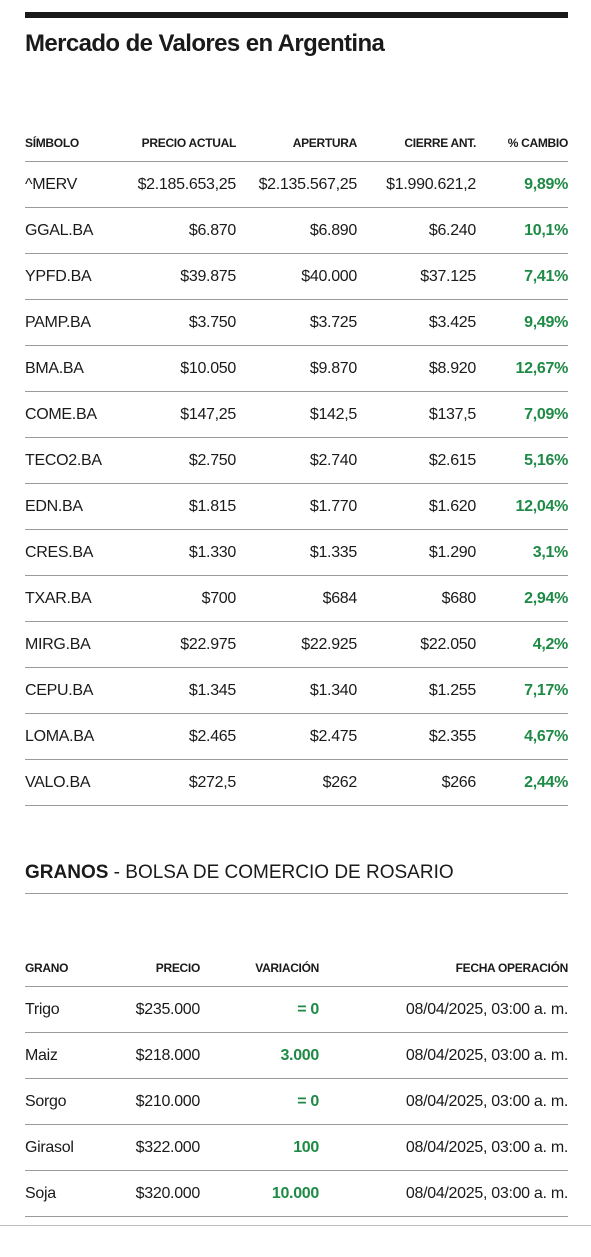 The height and width of the screenshot is (1257, 591). I want to click on price-cell: $235.000, so click(152, 1009).